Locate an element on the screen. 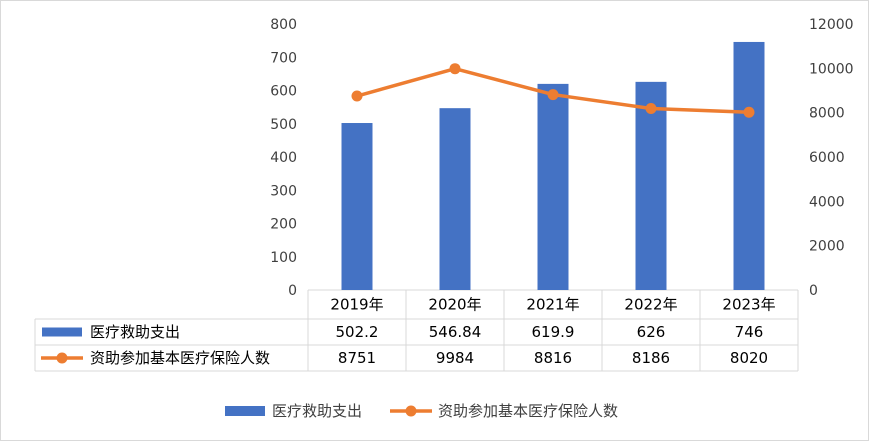 The height and width of the screenshot is (444, 869). right-tick-label: 10000 is located at coordinates (831, 69).